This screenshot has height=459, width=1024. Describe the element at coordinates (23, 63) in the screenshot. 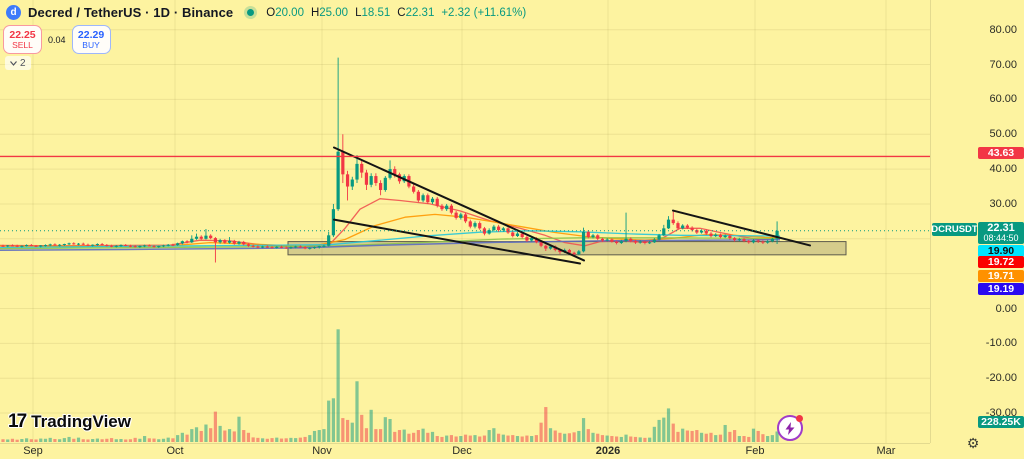

I see `indicator-count: 2` at that location.